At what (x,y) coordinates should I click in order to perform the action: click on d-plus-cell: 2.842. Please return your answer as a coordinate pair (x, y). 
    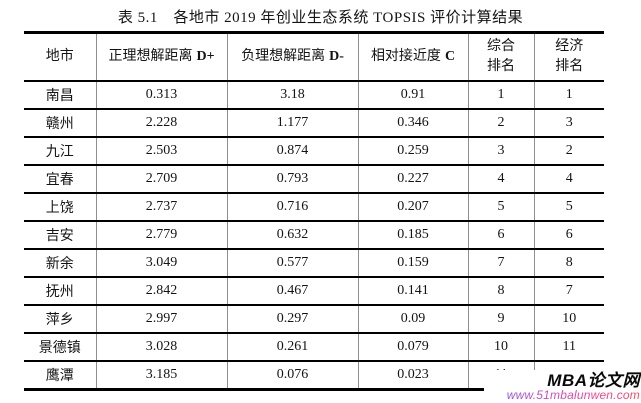
    Looking at the image, I should click on (161, 291).